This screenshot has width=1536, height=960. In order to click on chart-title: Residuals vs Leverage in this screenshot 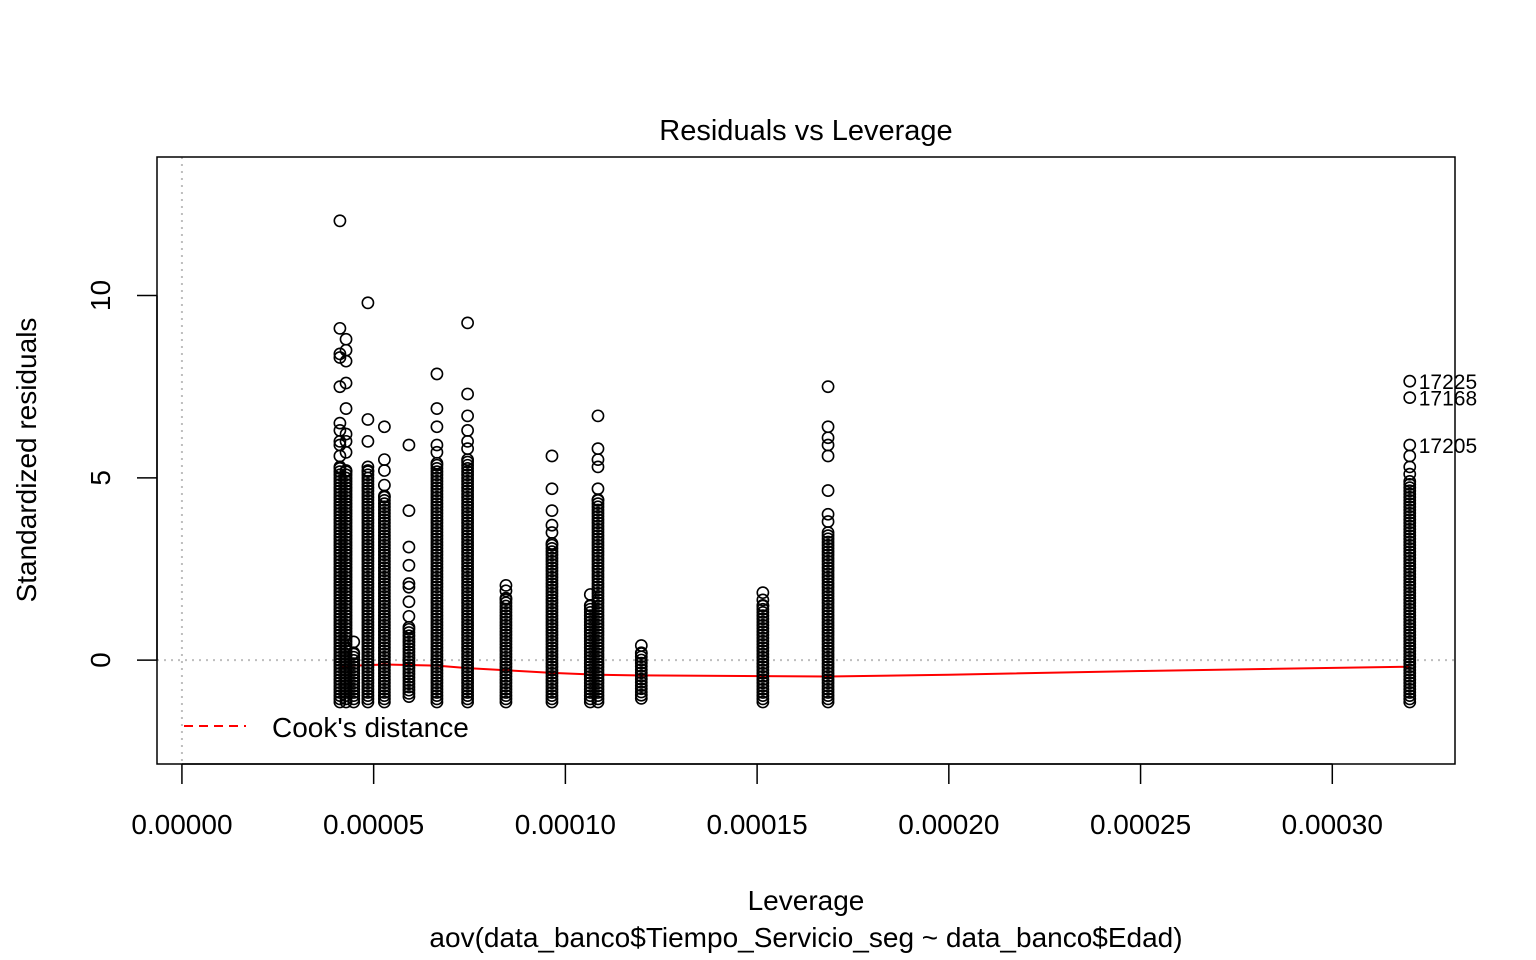, I will do `click(805, 131)`.